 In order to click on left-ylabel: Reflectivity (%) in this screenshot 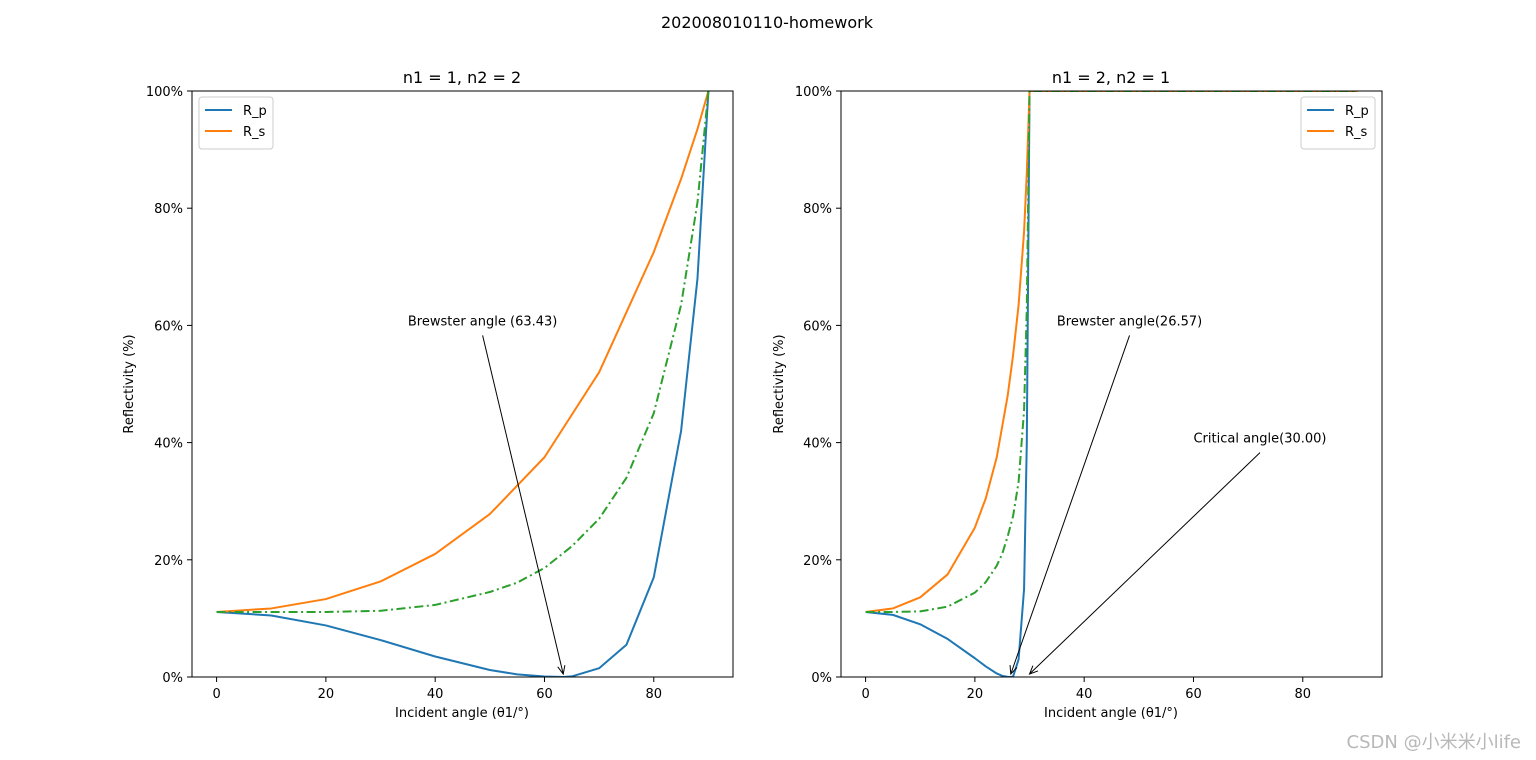, I will do `click(129, 383)`.